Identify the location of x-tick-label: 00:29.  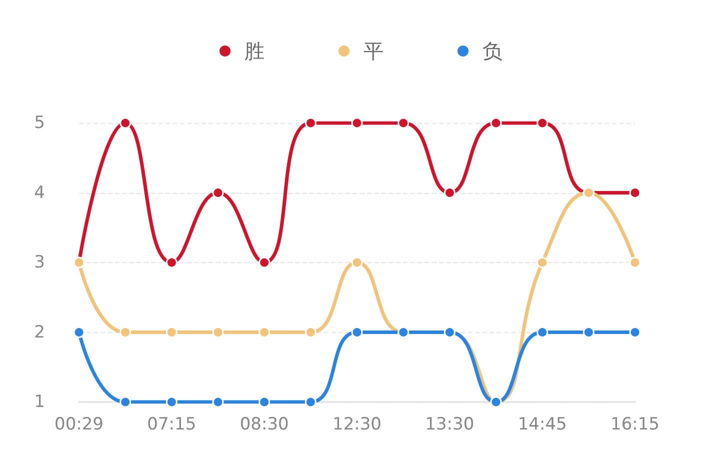
(79, 424).